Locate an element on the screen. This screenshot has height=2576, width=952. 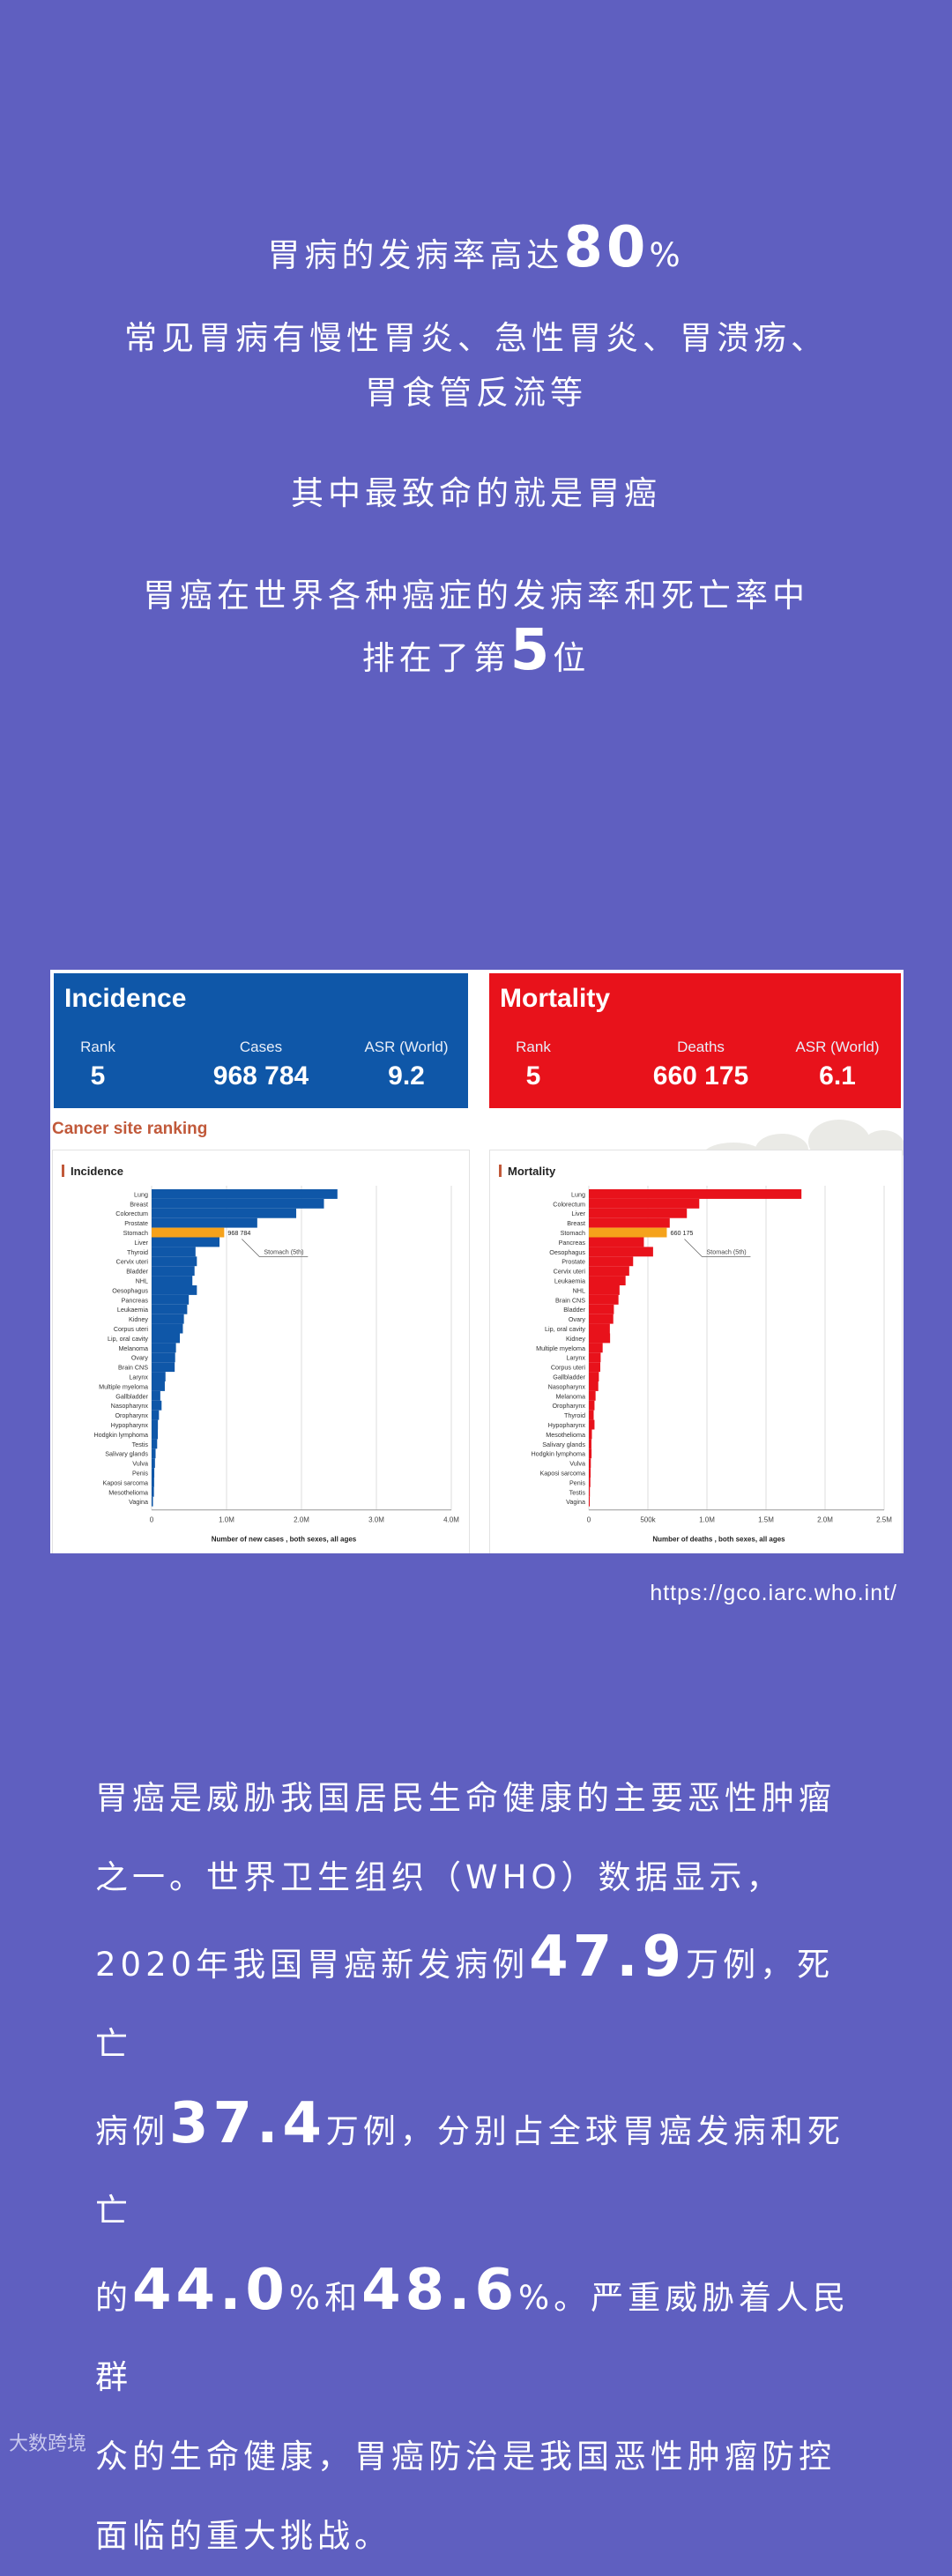
incidence-rank: 5 is located at coordinates (98, 1076).